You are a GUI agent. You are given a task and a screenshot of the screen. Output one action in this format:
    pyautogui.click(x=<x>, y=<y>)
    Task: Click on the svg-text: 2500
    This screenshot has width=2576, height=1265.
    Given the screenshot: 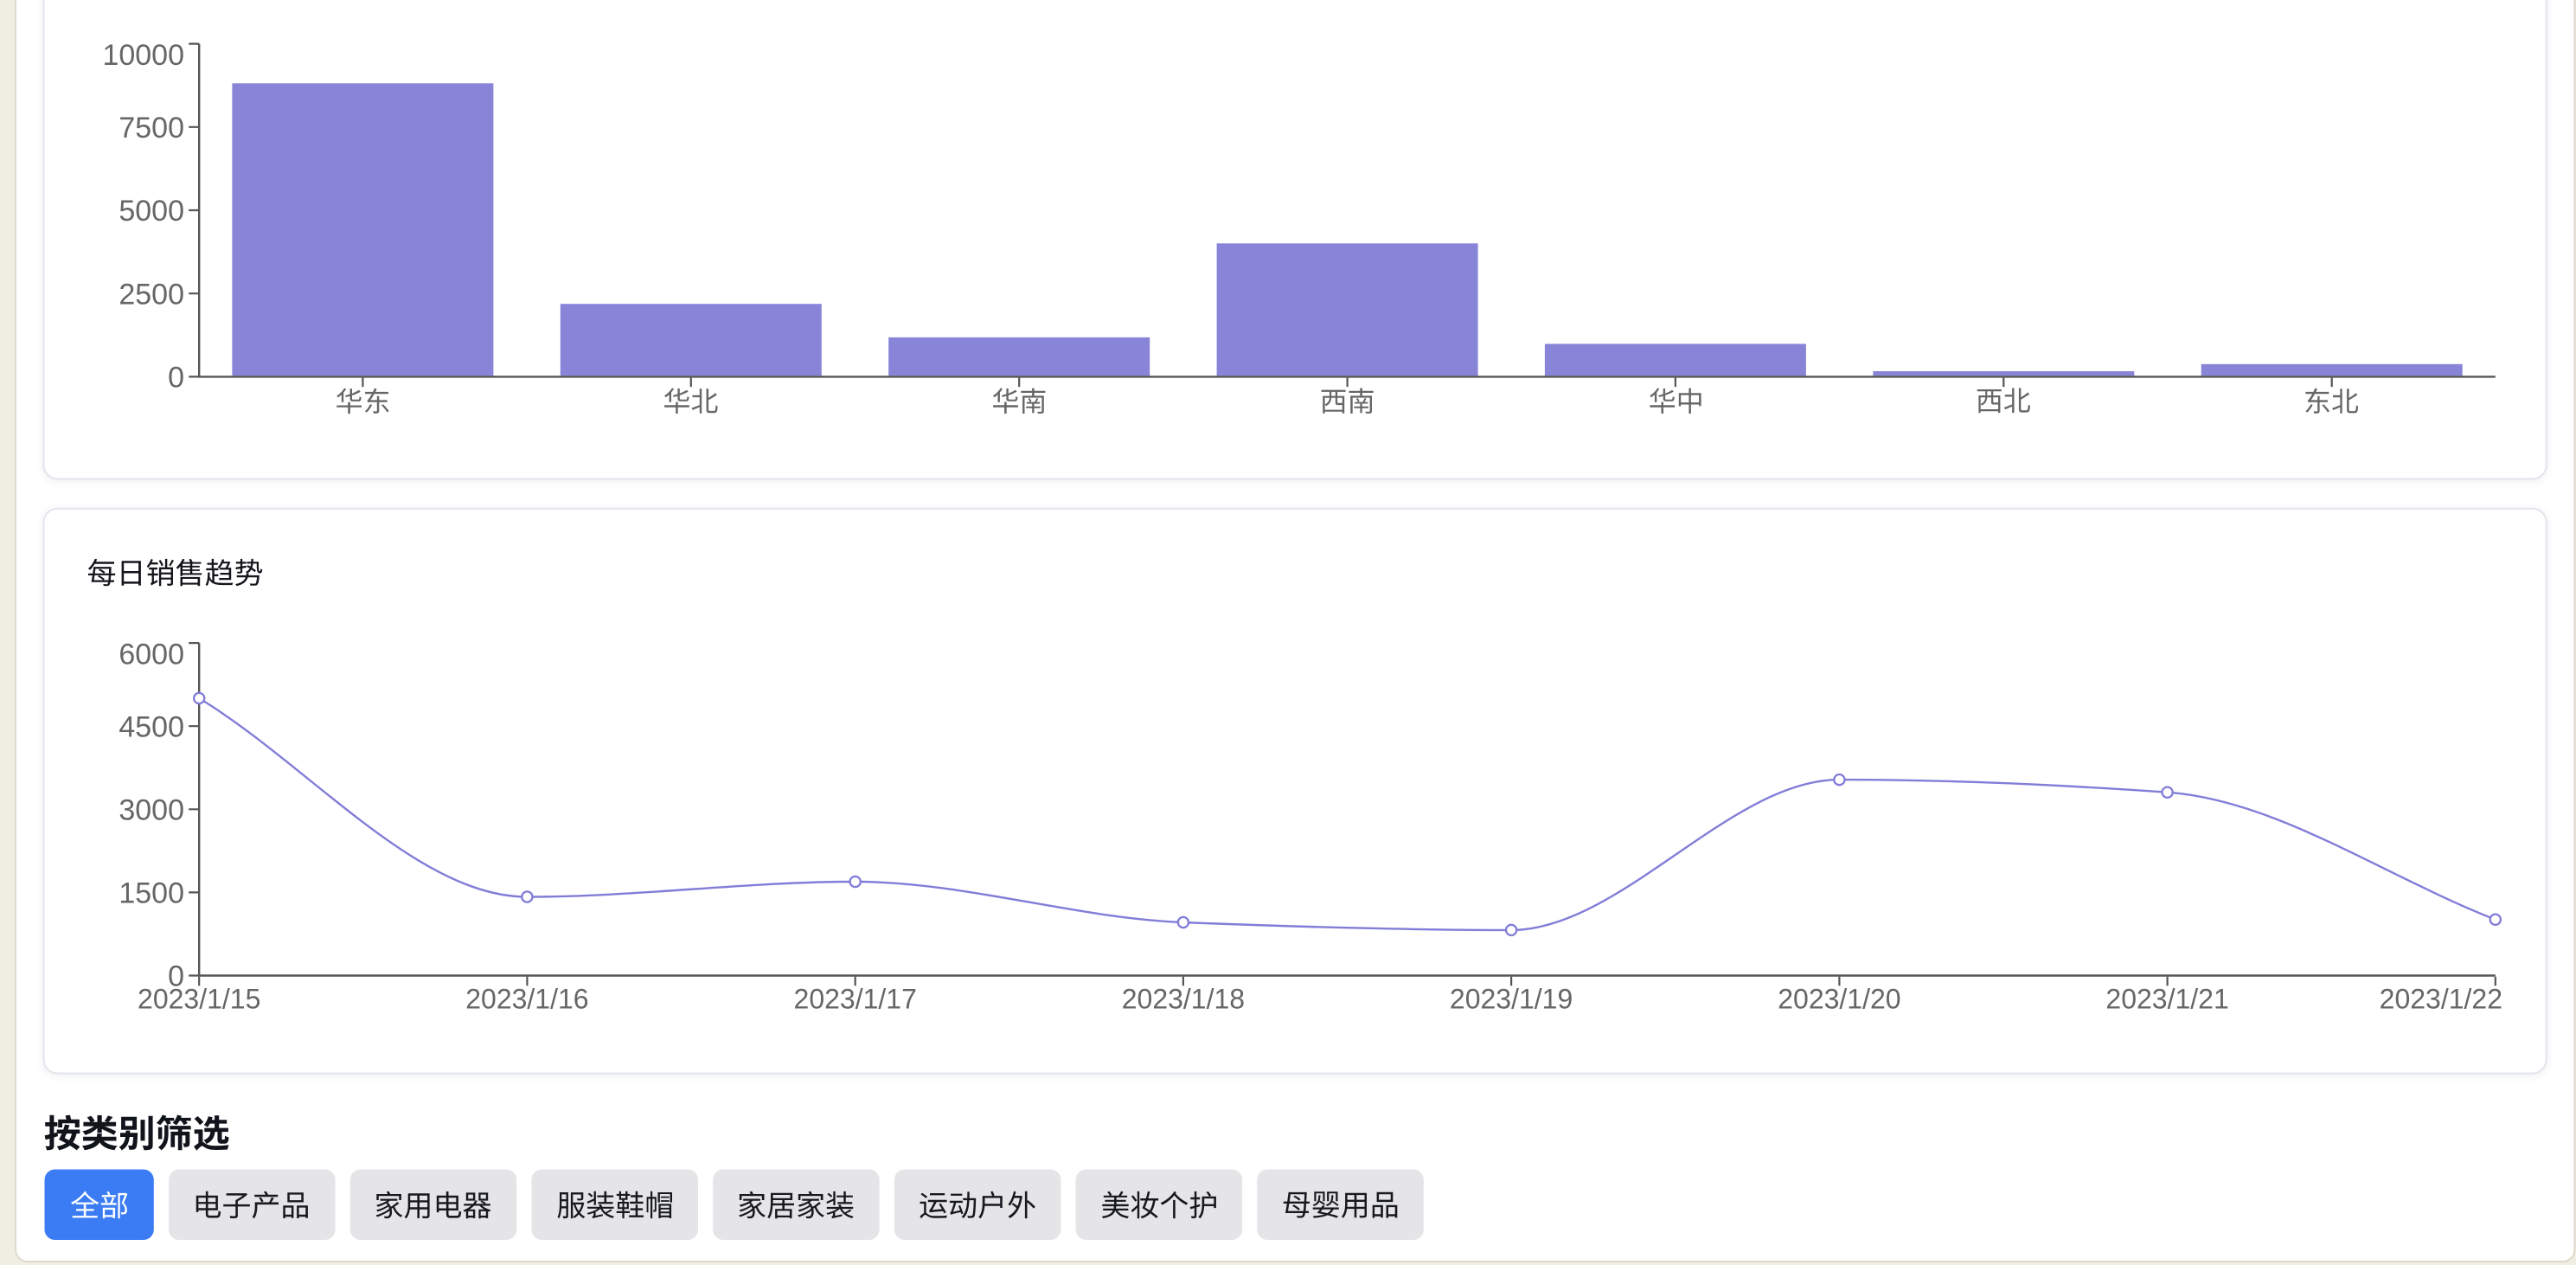 What is the action you would take?
    pyautogui.click(x=151, y=294)
    